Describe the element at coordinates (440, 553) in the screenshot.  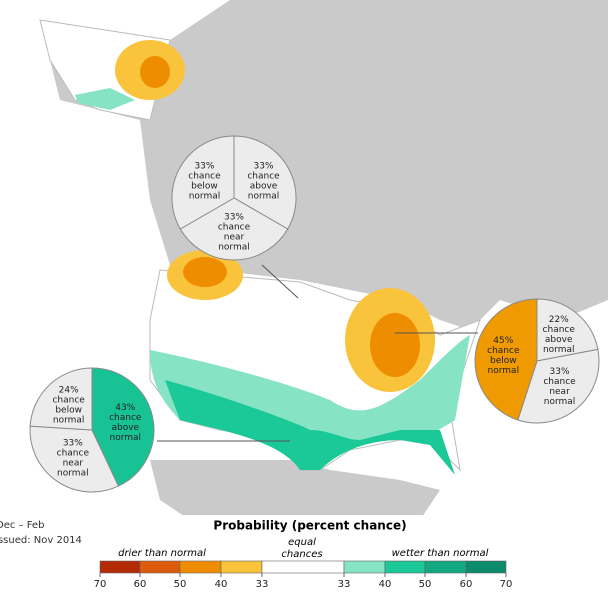
I see `legend-label: wetter than normal` at that location.